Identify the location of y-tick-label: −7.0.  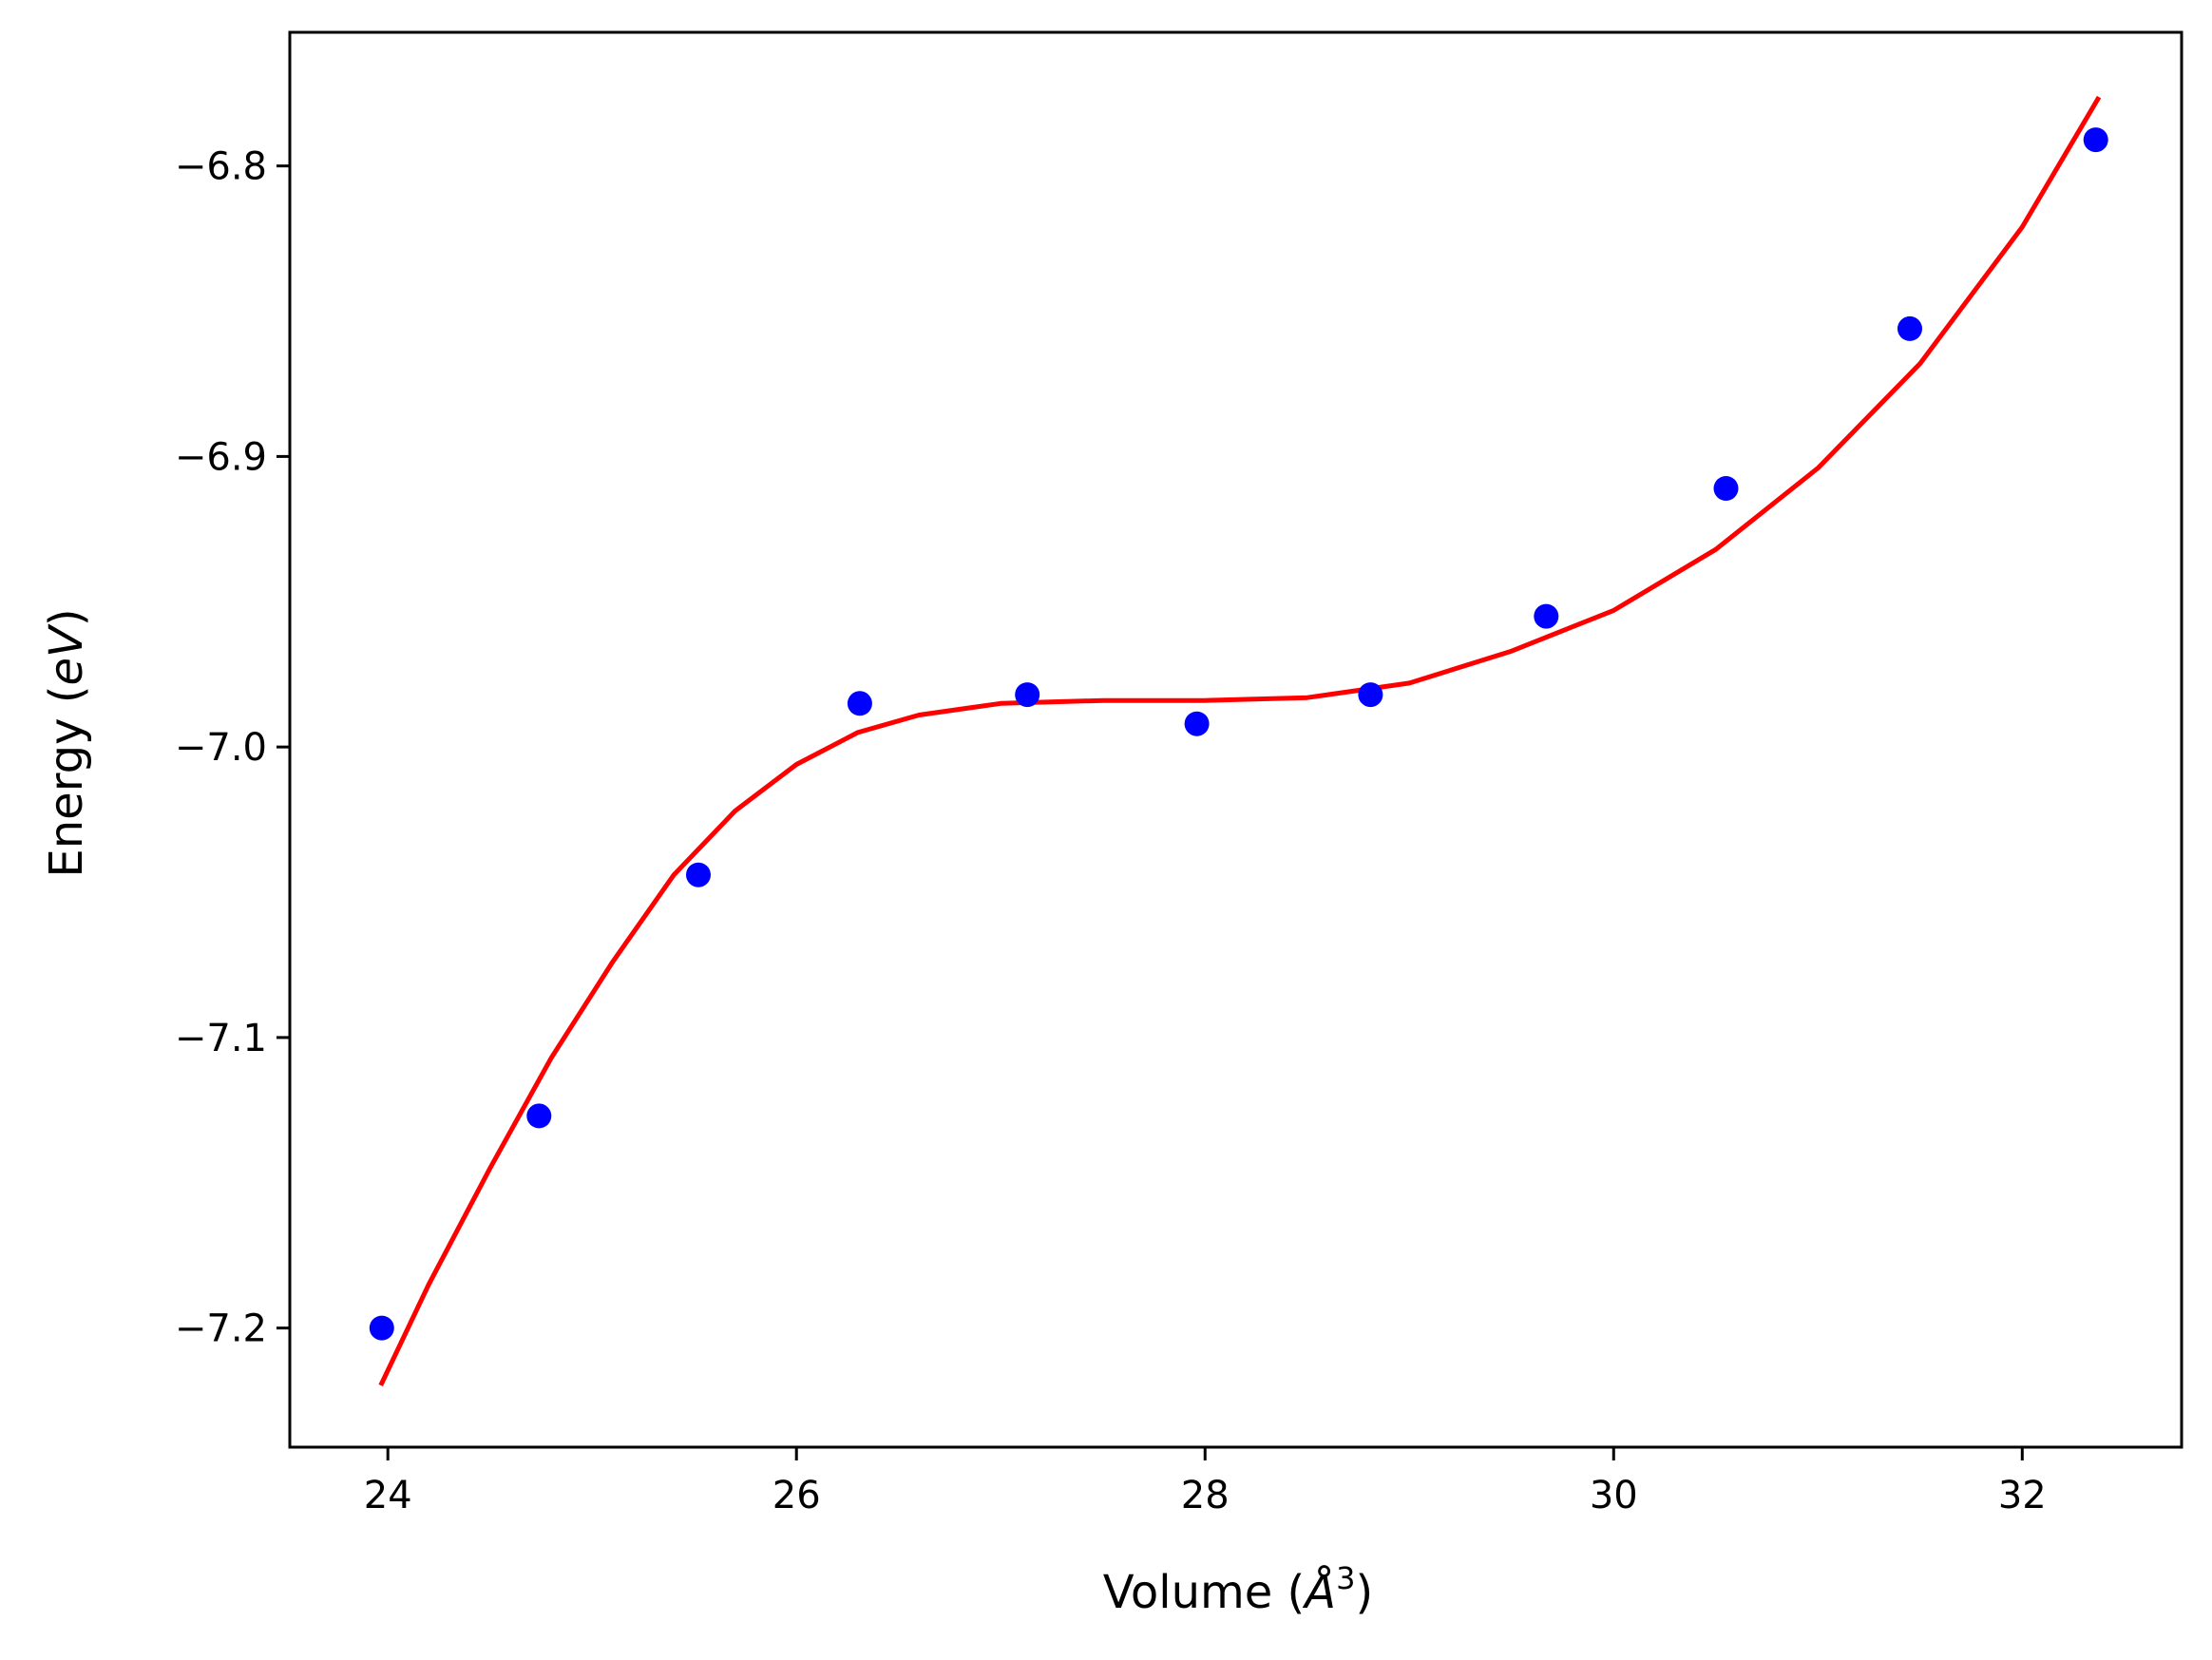
(221, 748).